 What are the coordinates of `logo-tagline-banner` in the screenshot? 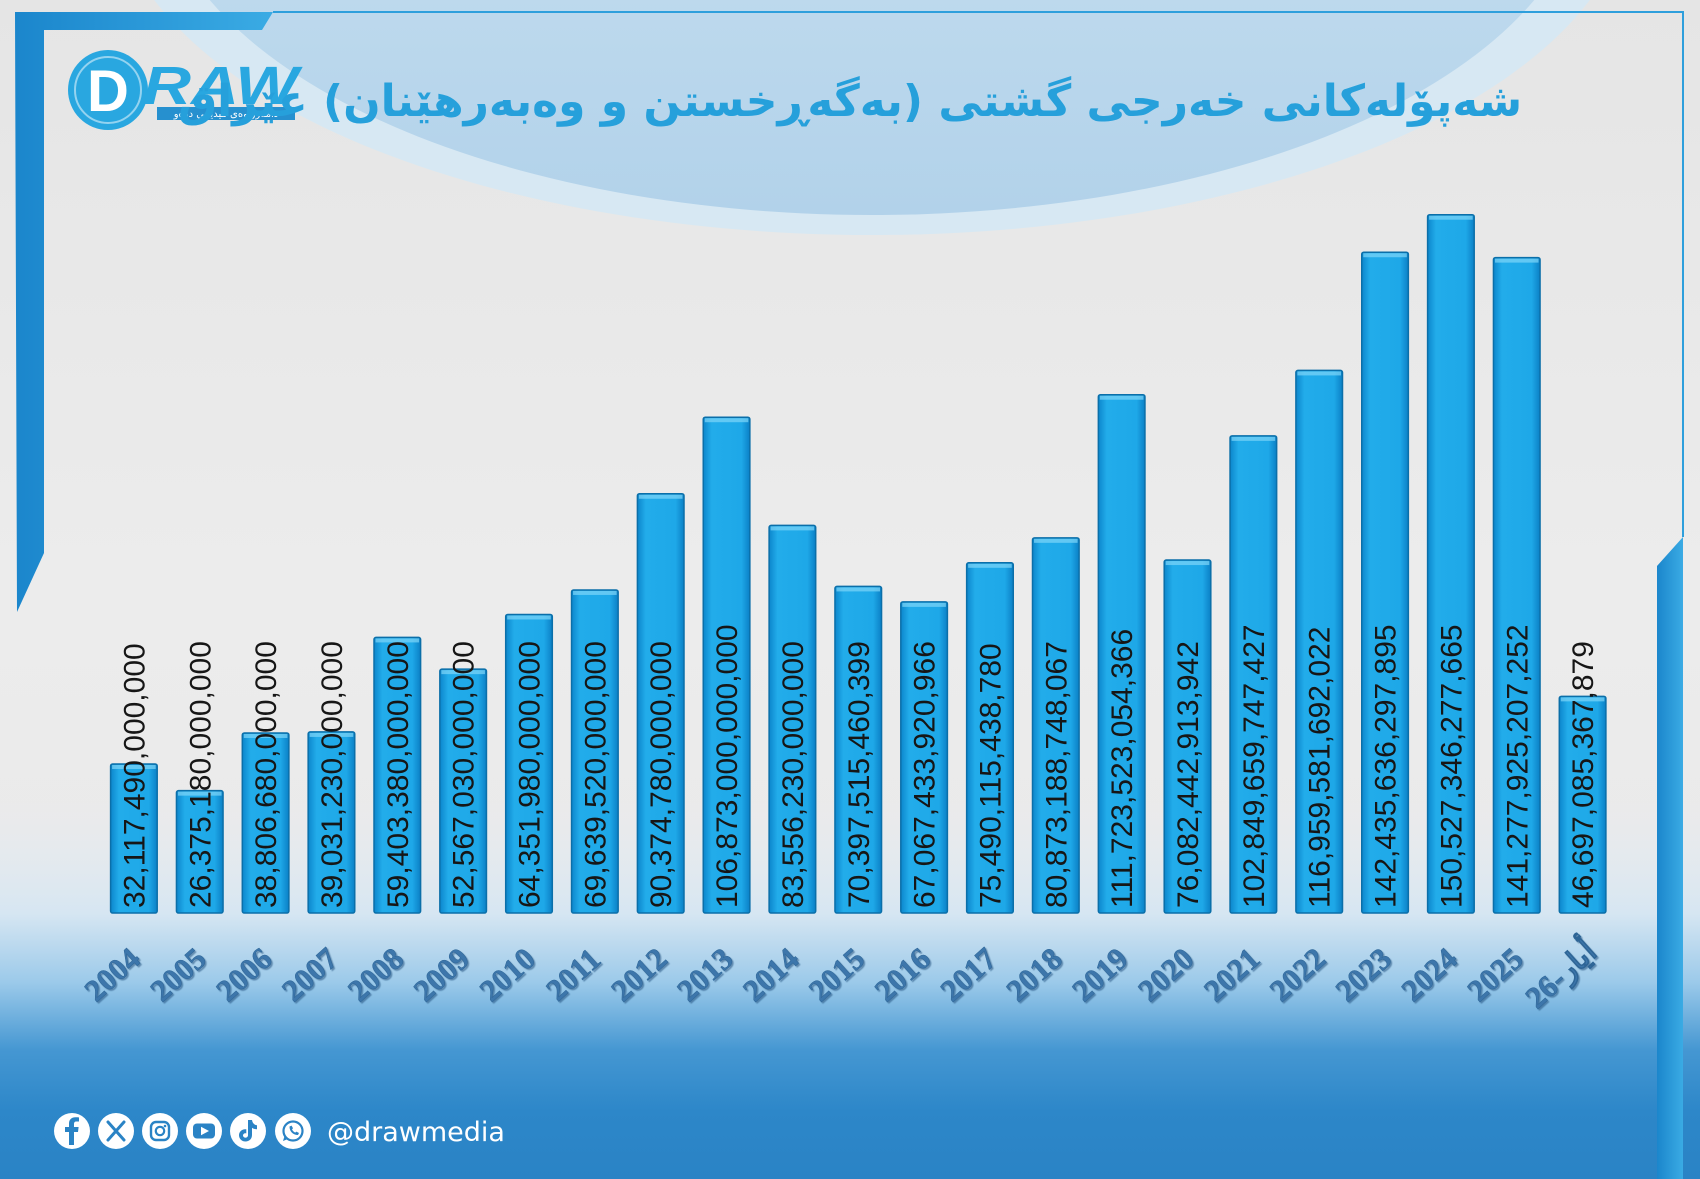 It's located at (226, 113).